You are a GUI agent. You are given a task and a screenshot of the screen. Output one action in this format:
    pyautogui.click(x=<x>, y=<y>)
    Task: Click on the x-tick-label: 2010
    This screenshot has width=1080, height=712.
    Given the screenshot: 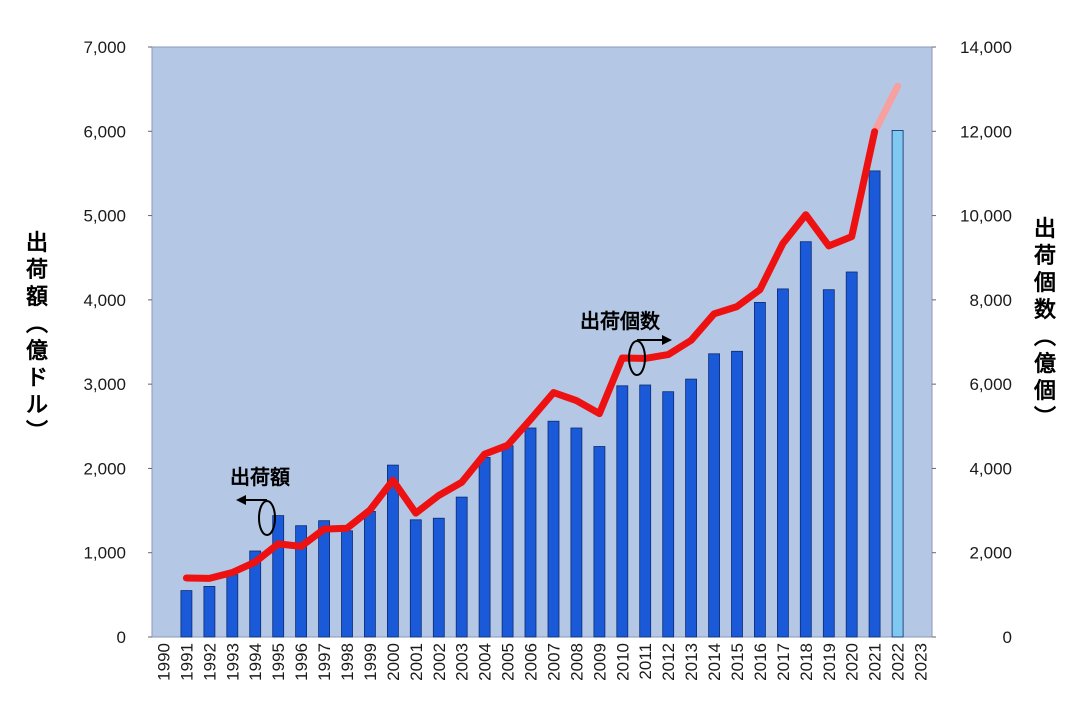 What is the action you would take?
    pyautogui.click(x=622, y=662)
    